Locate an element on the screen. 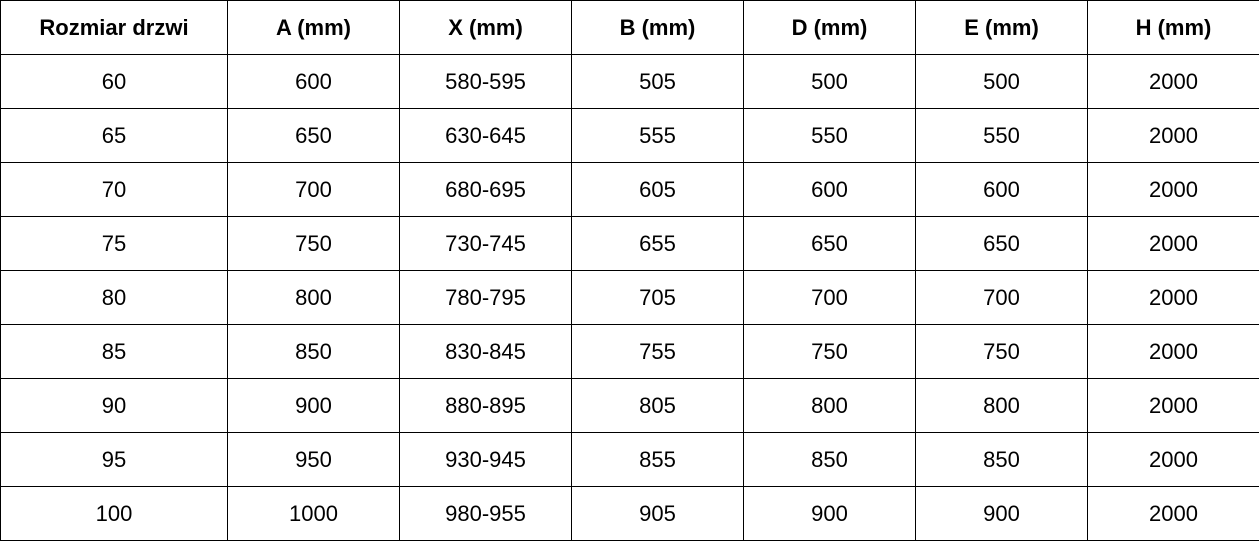 This screenshot has width=1259, height=541. column-header: Rozmiar drzwi is located at coordinates (114, 27).